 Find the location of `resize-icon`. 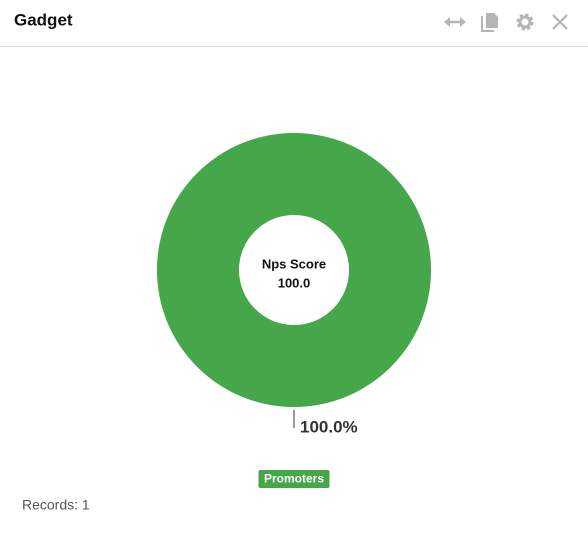

resize-icon is located at coordinates (455, 22).